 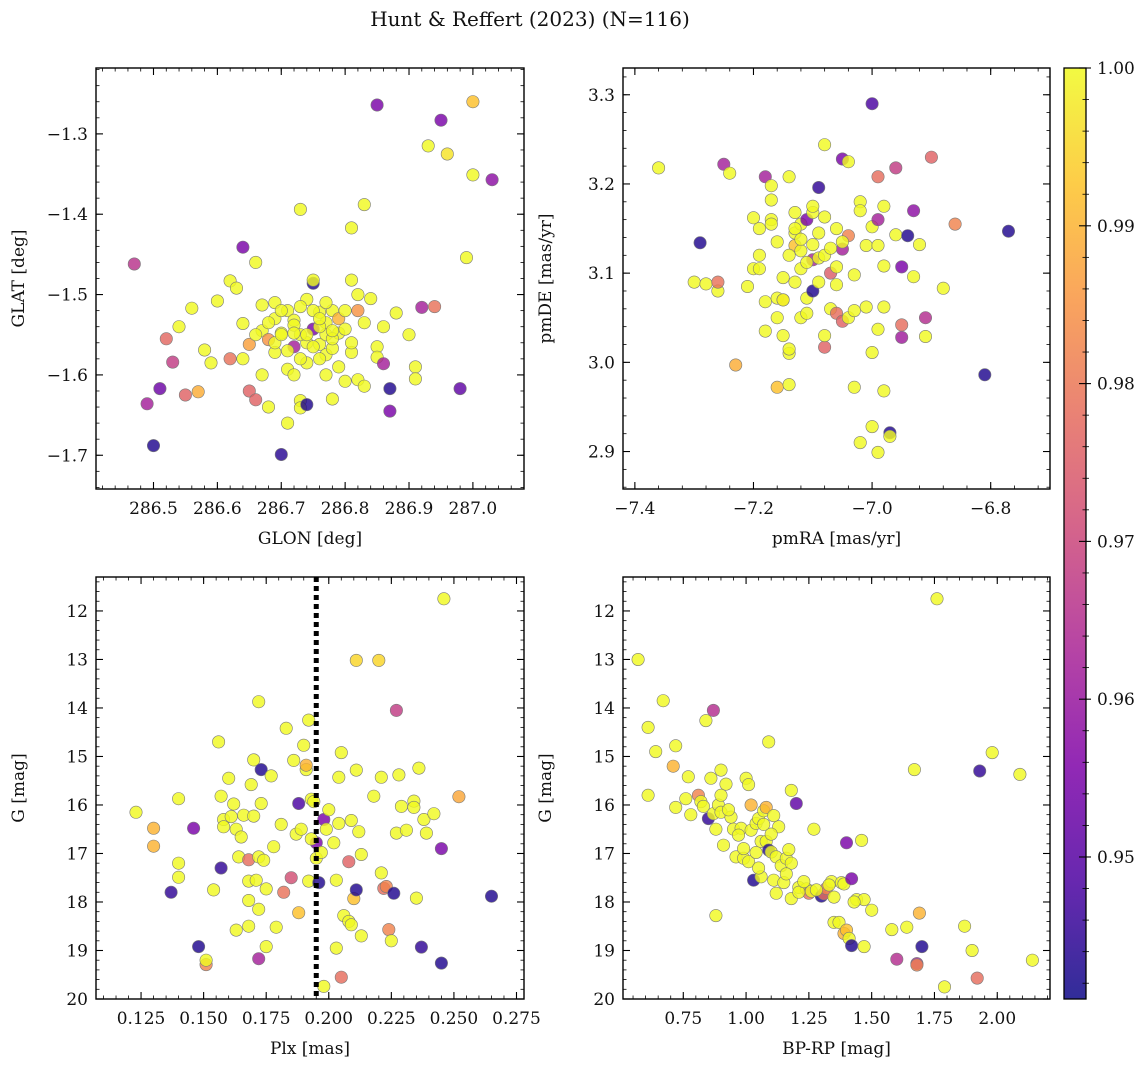 What do you see at coordinates (935, 1019) in the screenshot?
I see `x-tick-label: 1.75` at bounding box center [935, 1019].